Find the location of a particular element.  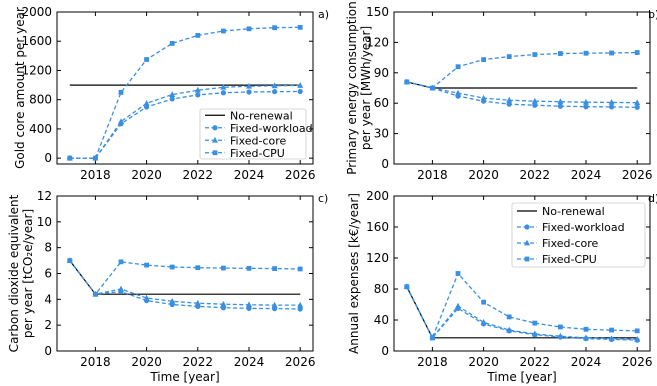

series-line-no-renewal is located at coordinates (185, 277).